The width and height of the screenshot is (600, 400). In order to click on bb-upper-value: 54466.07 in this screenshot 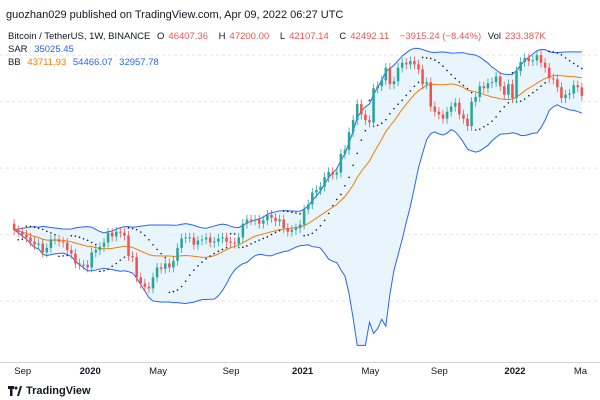, I will do `click(92, 62)`.